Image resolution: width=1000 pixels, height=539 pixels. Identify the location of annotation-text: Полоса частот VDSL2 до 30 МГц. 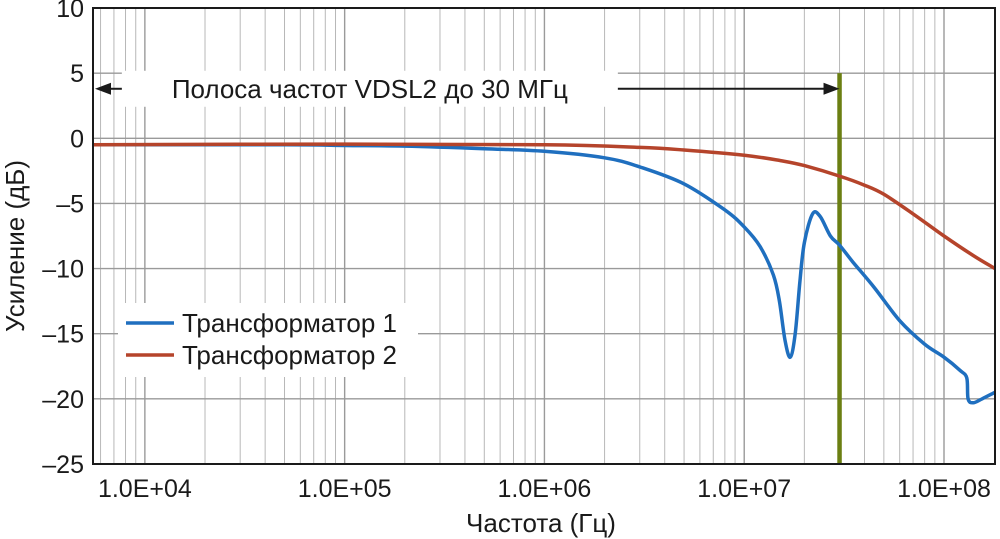
(370, 89).